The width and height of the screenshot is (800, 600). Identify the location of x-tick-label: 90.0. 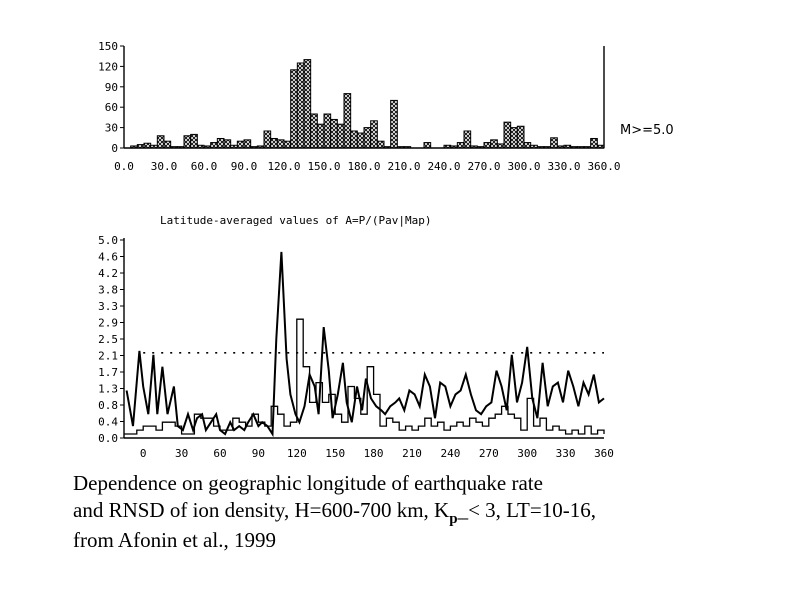
(244, 166).